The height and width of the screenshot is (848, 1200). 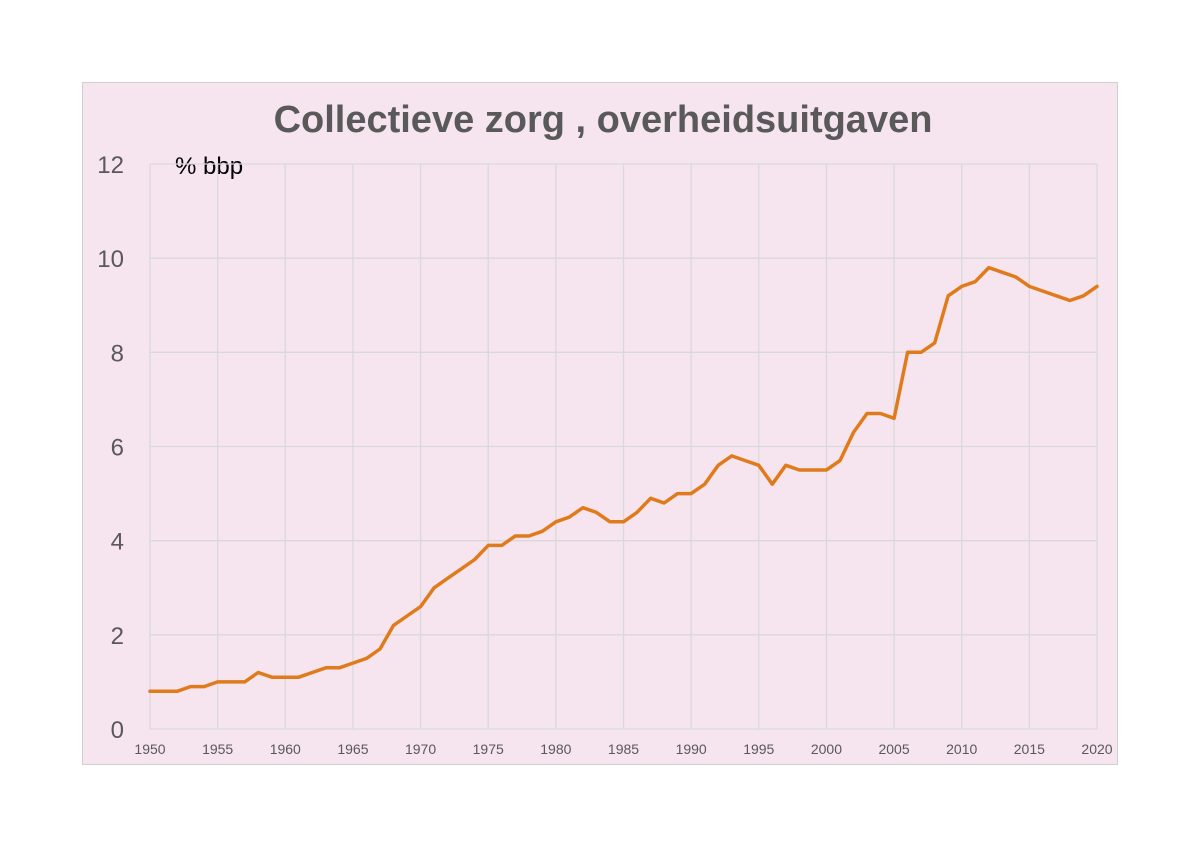 What do you see at coordinates (117, 353) in the screenshot?
I see `y-tick-label: 8` at bounding box center [117, 353].